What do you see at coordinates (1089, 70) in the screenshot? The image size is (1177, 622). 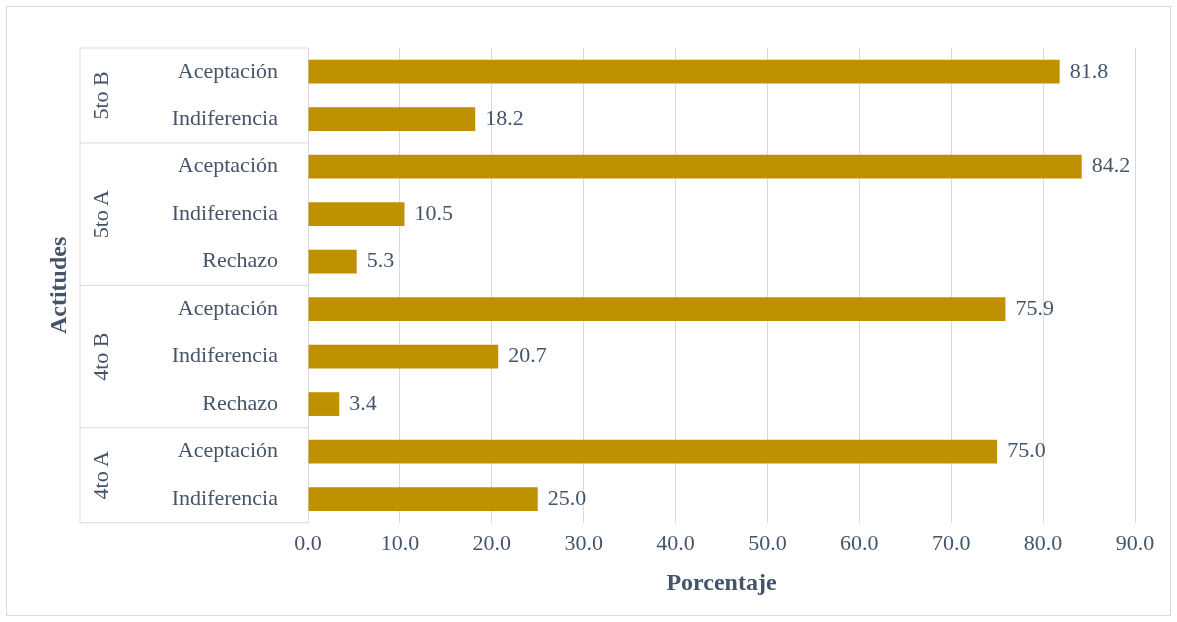 I see `data-label: 81.8` at bounding box center [1089, 70].